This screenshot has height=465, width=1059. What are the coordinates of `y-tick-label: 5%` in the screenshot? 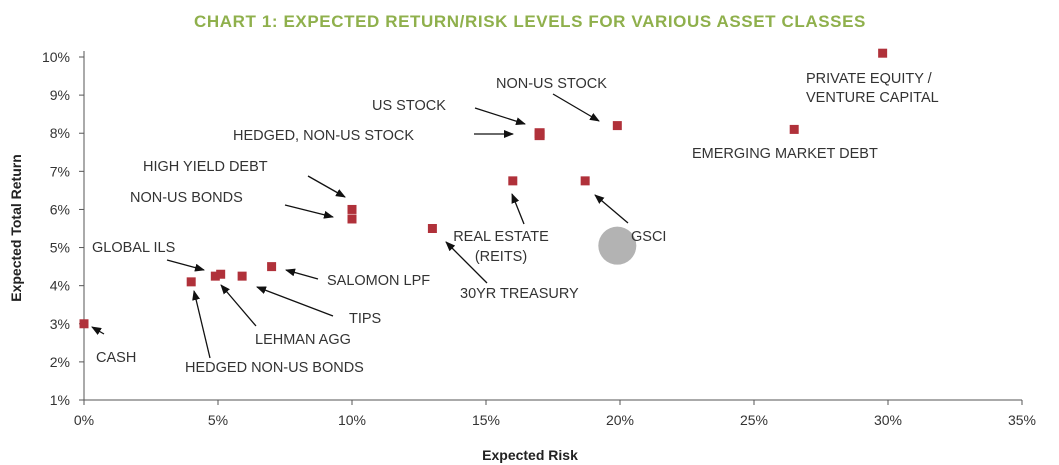 It's located at (60, 248).